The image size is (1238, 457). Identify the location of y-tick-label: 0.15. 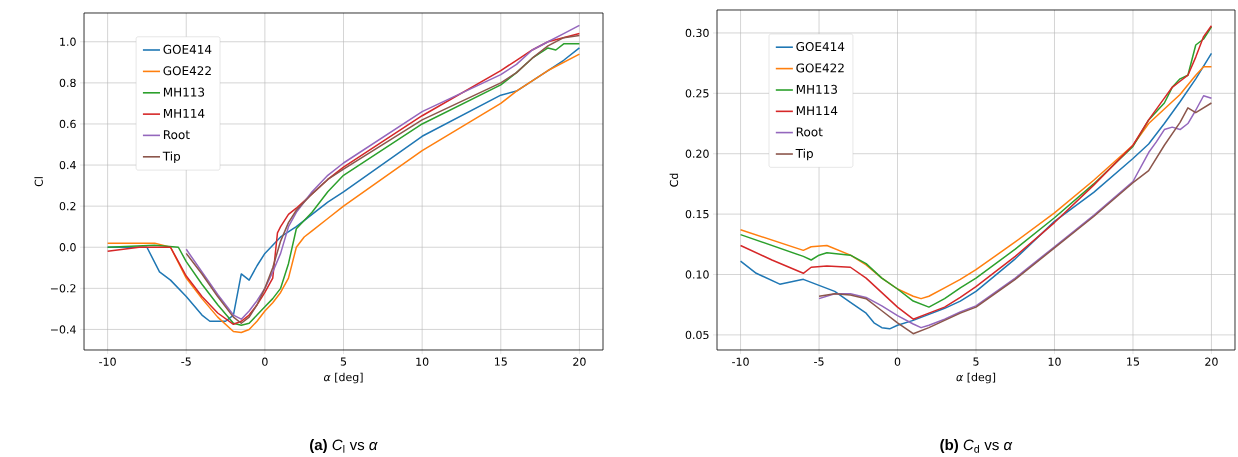
(697, 214).